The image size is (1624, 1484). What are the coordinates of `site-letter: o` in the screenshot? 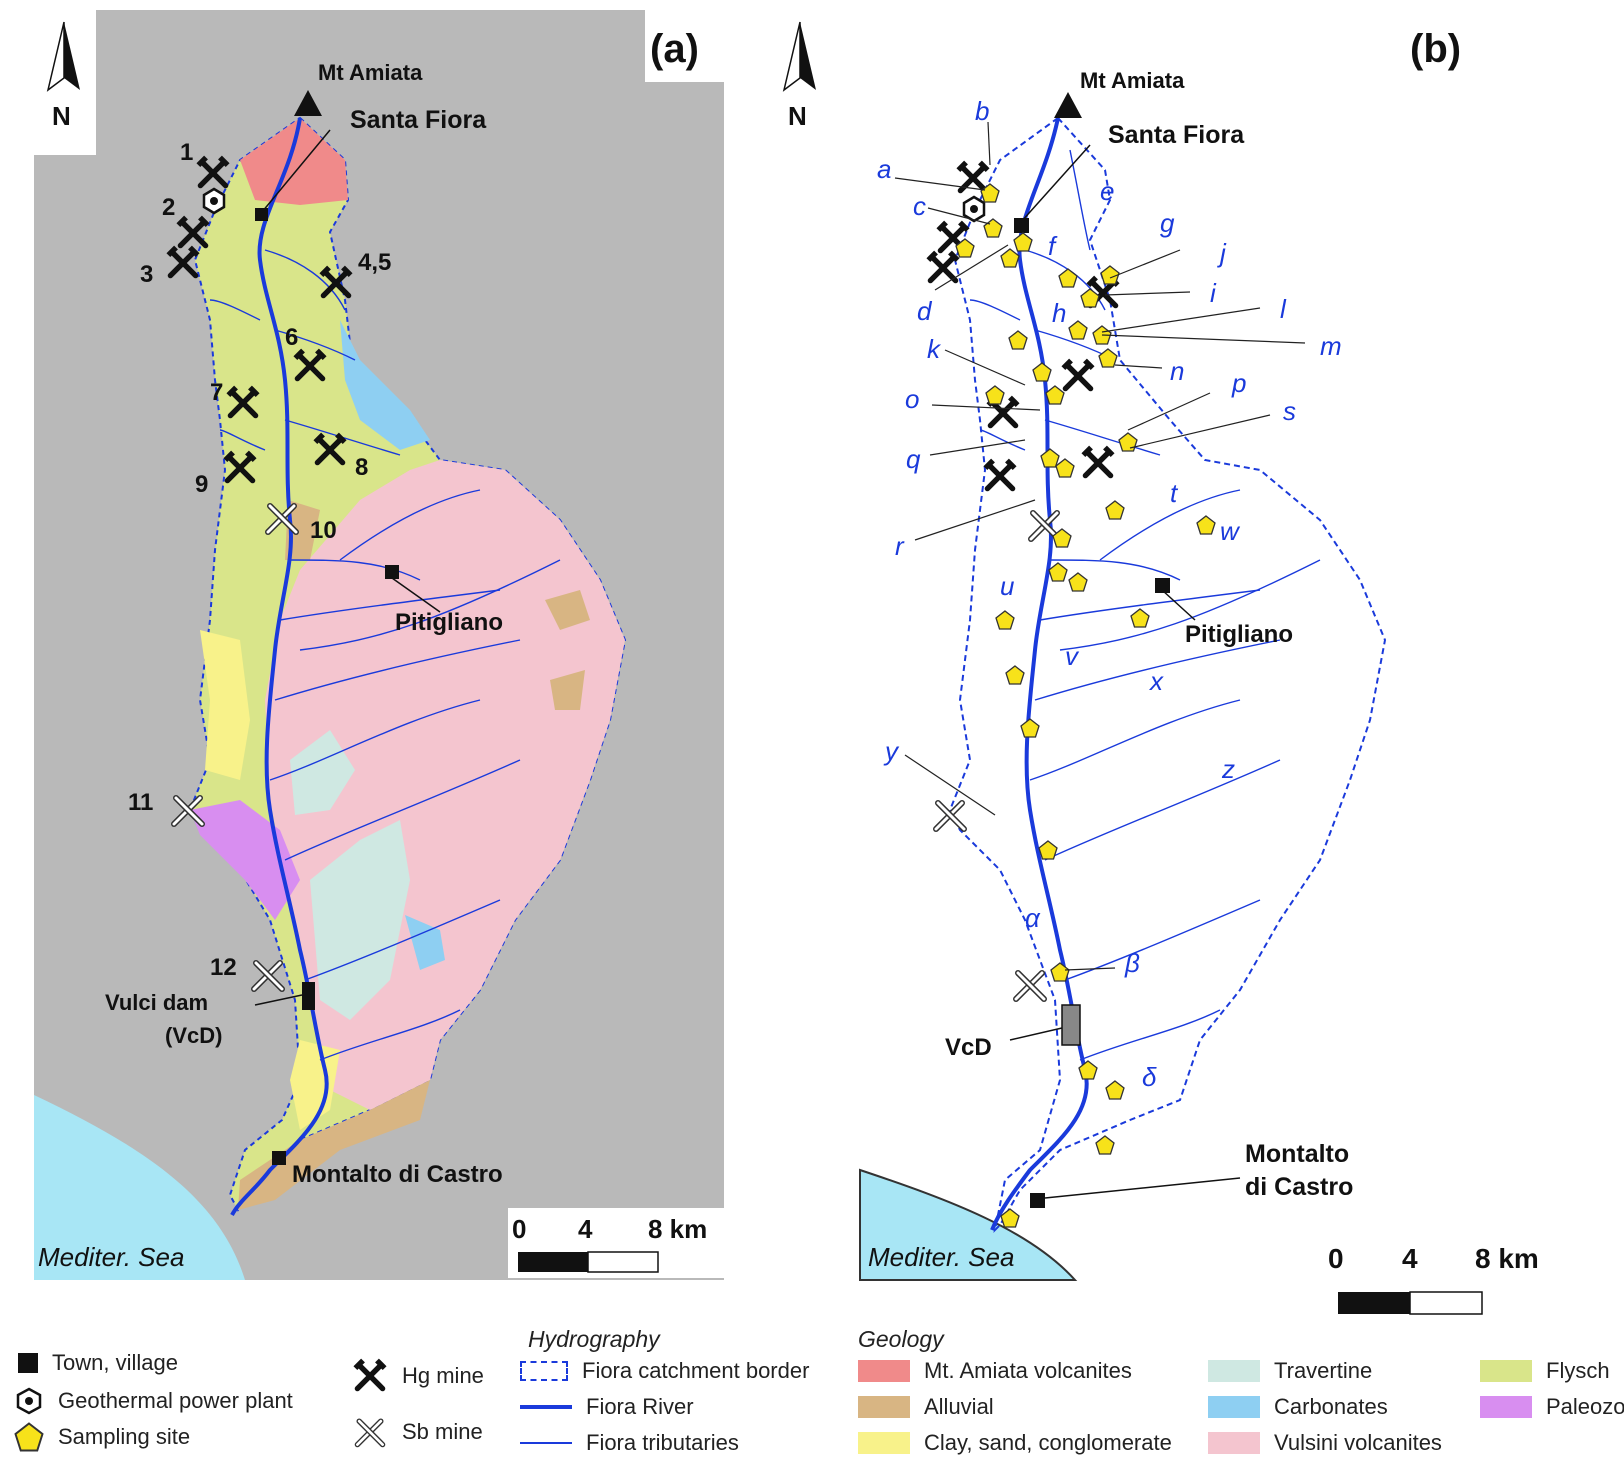 It's located at (912, 399).